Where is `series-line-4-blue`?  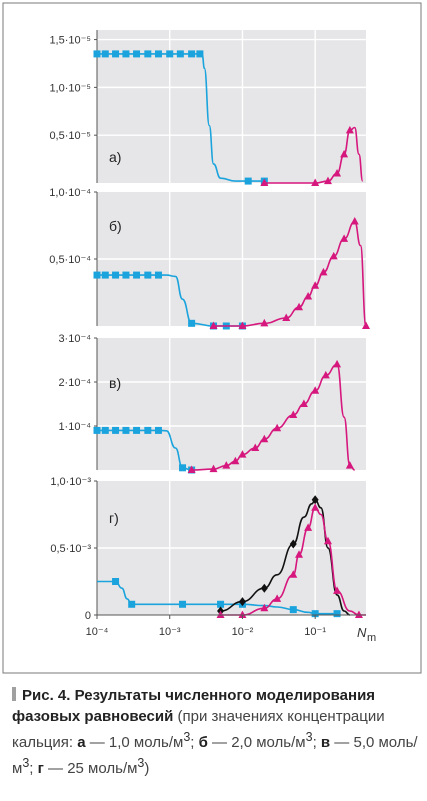 series-line-4-blue is located at coordinates (217, 597).